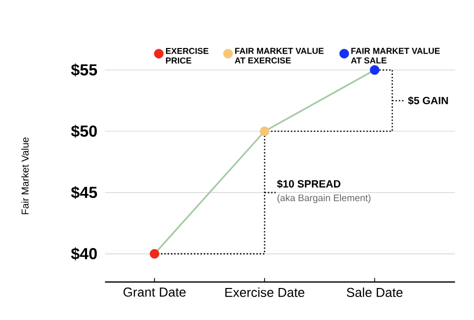  I want to click on x-tick-label: Sale Date, so click(374, 293).